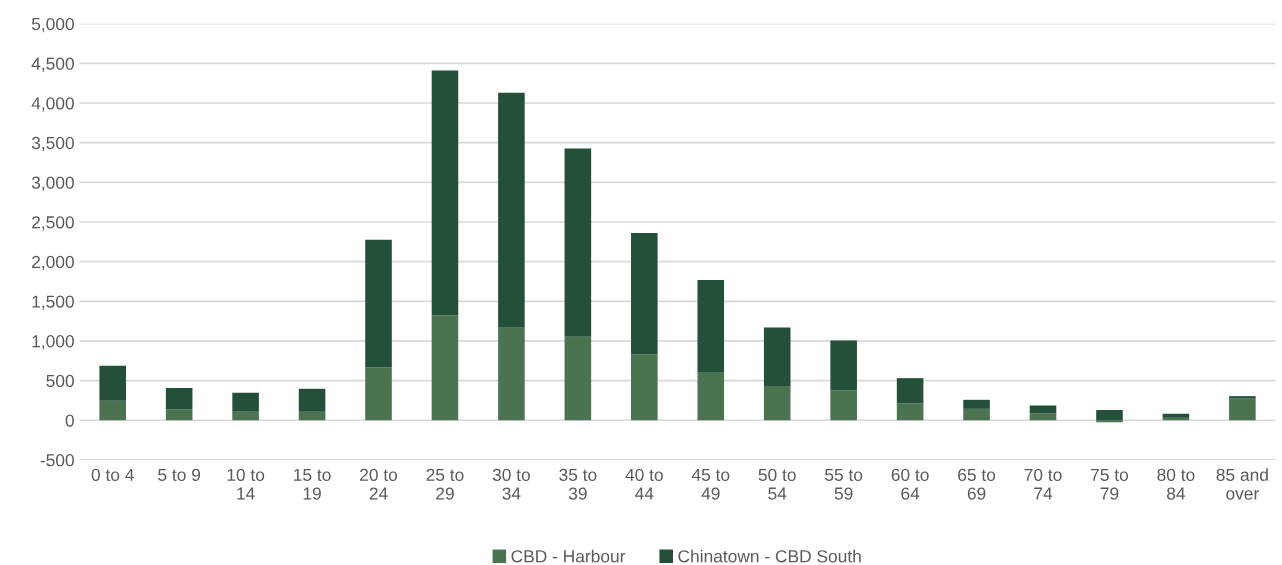 The image size is (1282, 565). What do you see at coordinates (1242, 484) in the screenshot?
I see `x-tick-label: 85 and over` at bounding box center [1242, 484].